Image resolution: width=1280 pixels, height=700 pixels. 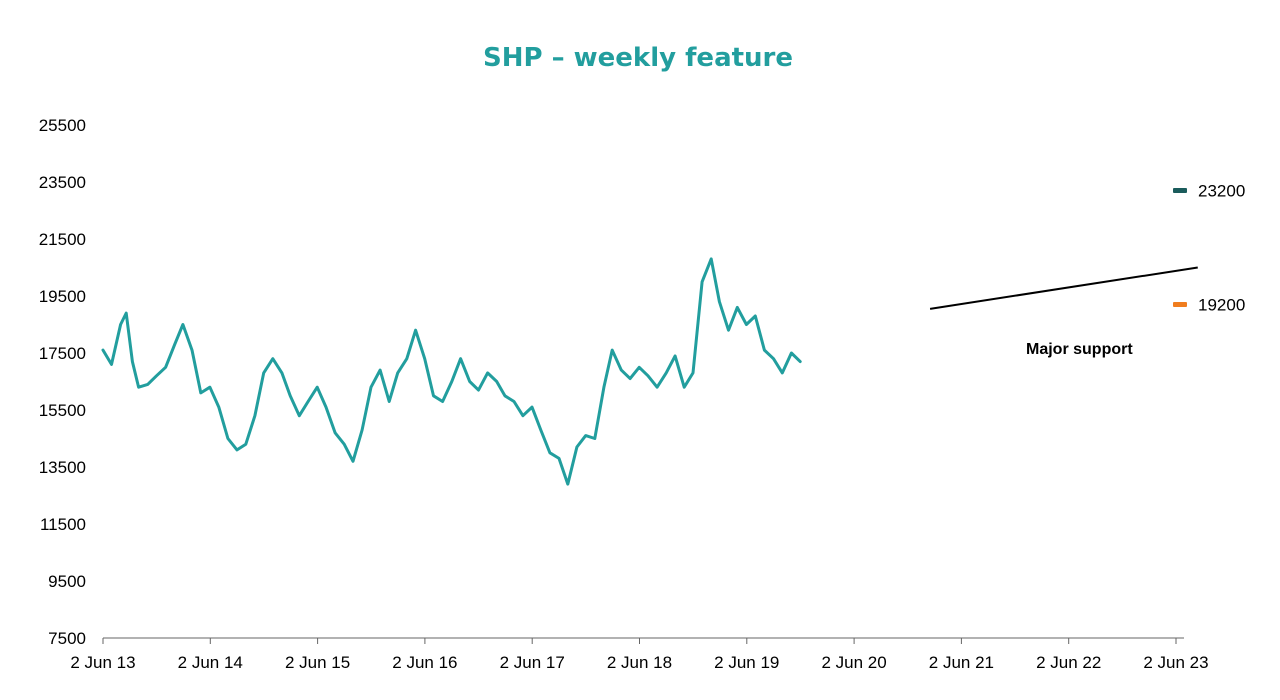 What do you see at coordinates (102, 662) in the screenshot?
I see `x-tick-label: 2 Jun 13` at bounding box center [102, 662].